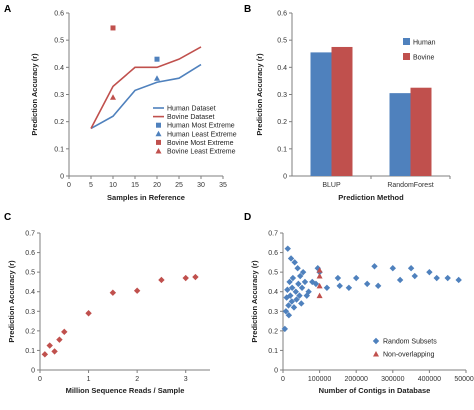 Image resolution: width=474 pixels, height=410 pixels. I want to click on y-tick-label: 0.5, so click(59, 41).